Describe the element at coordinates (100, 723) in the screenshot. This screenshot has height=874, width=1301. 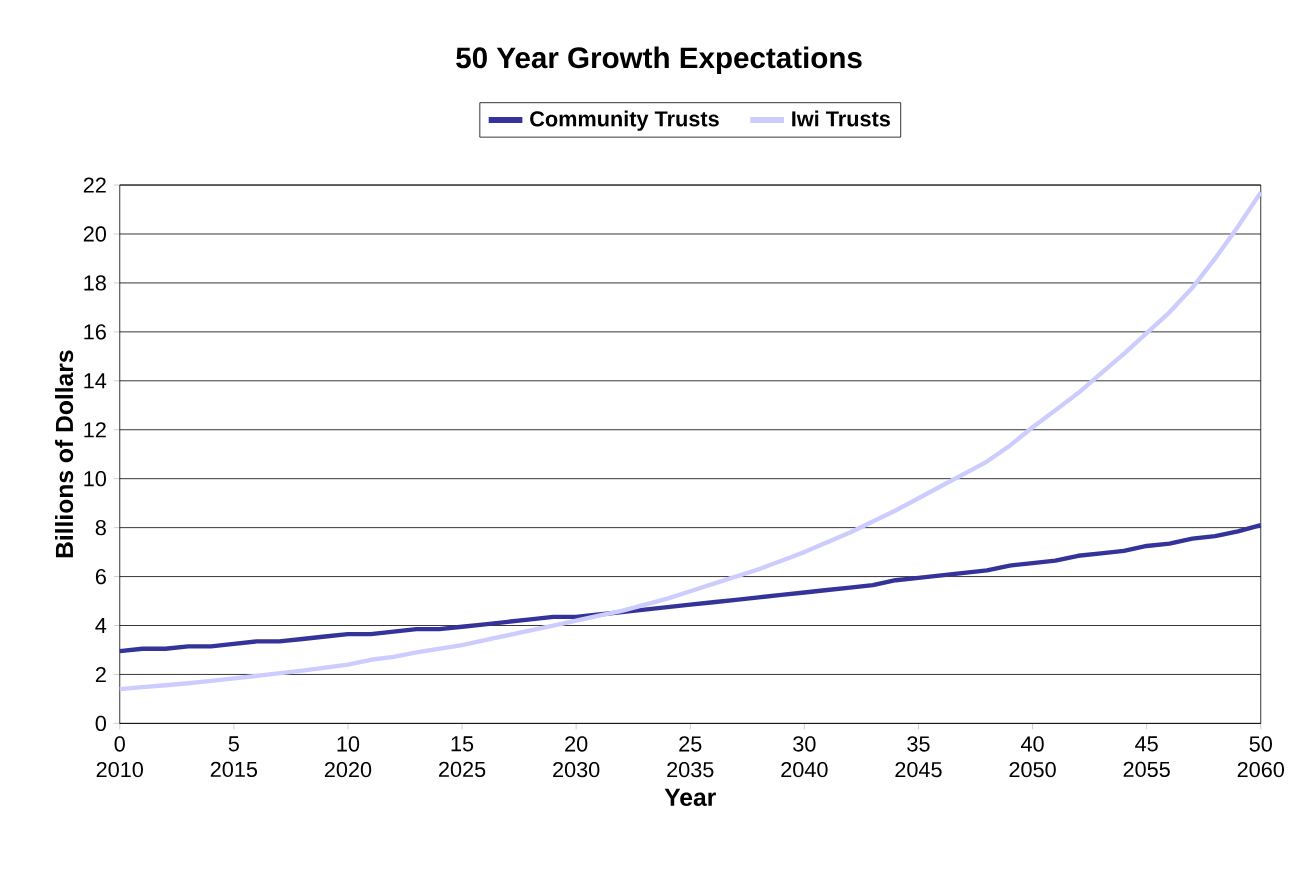
I see `y-tick-label: 0` at that location.